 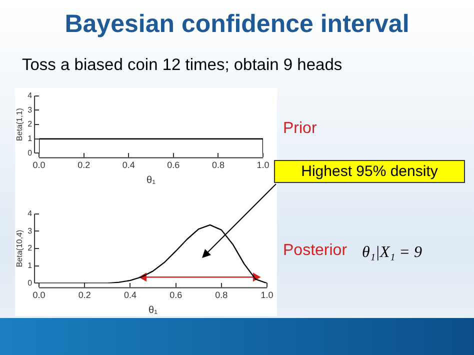 I want to click on text: Prior, so click(x=300, y=129).